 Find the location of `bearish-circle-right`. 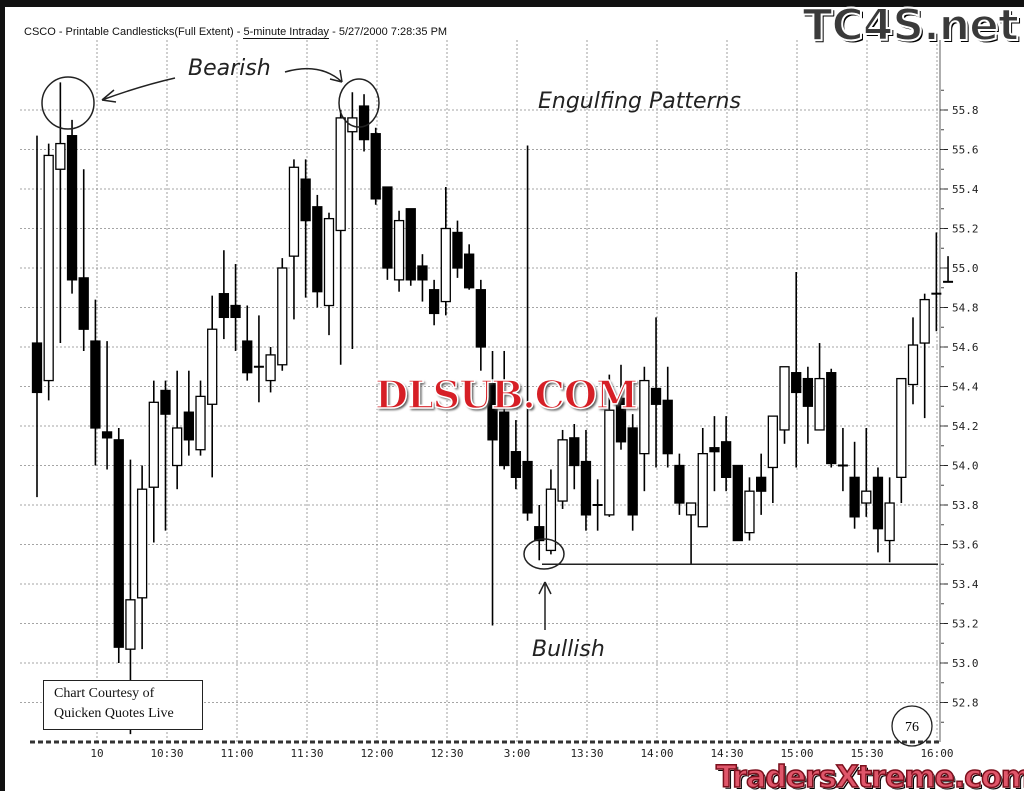

bearish-circle-right is located at coordinates (359, 103).